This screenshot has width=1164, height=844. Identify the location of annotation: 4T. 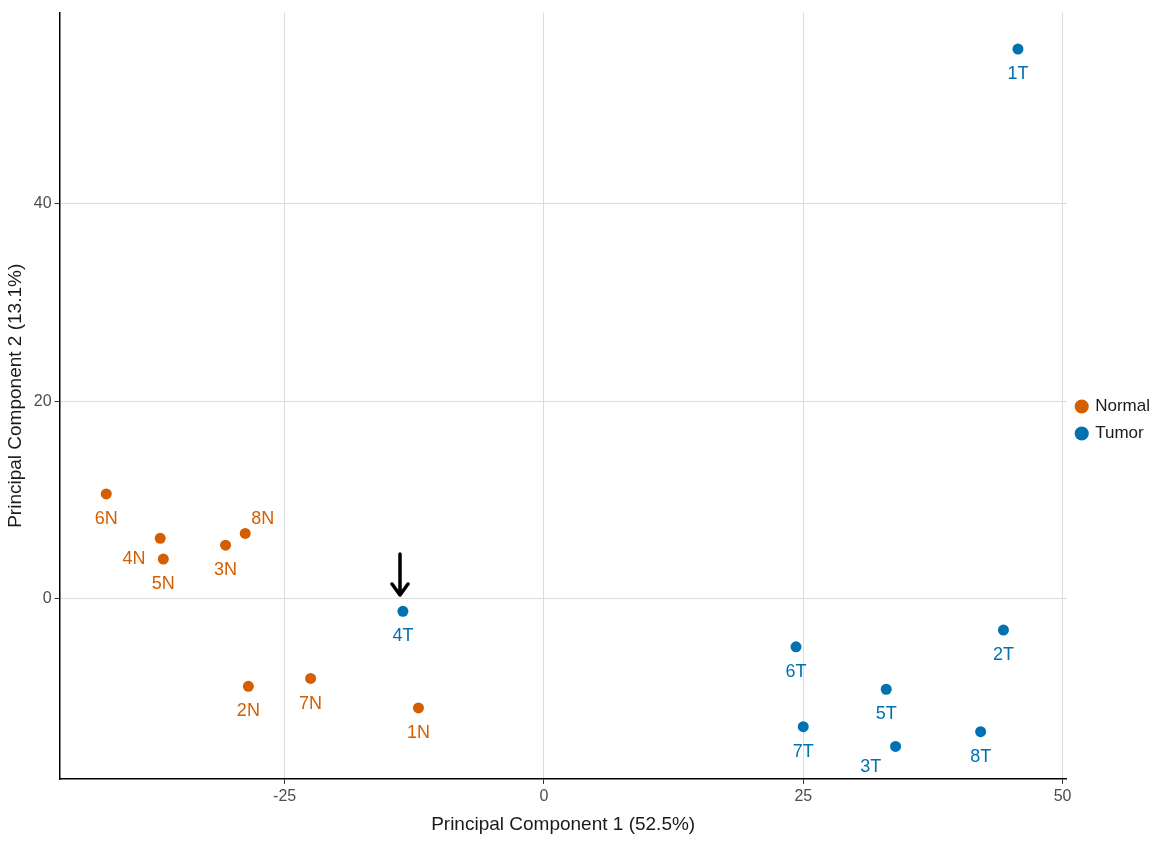
(403, 635).